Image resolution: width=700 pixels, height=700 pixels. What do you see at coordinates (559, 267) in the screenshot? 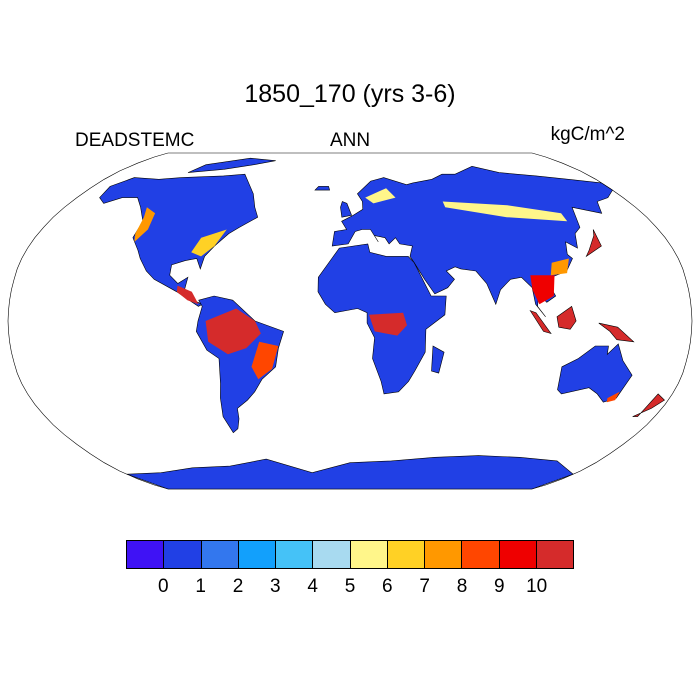
I see `hotspot-southern-china` at bounding box center [559, 267].